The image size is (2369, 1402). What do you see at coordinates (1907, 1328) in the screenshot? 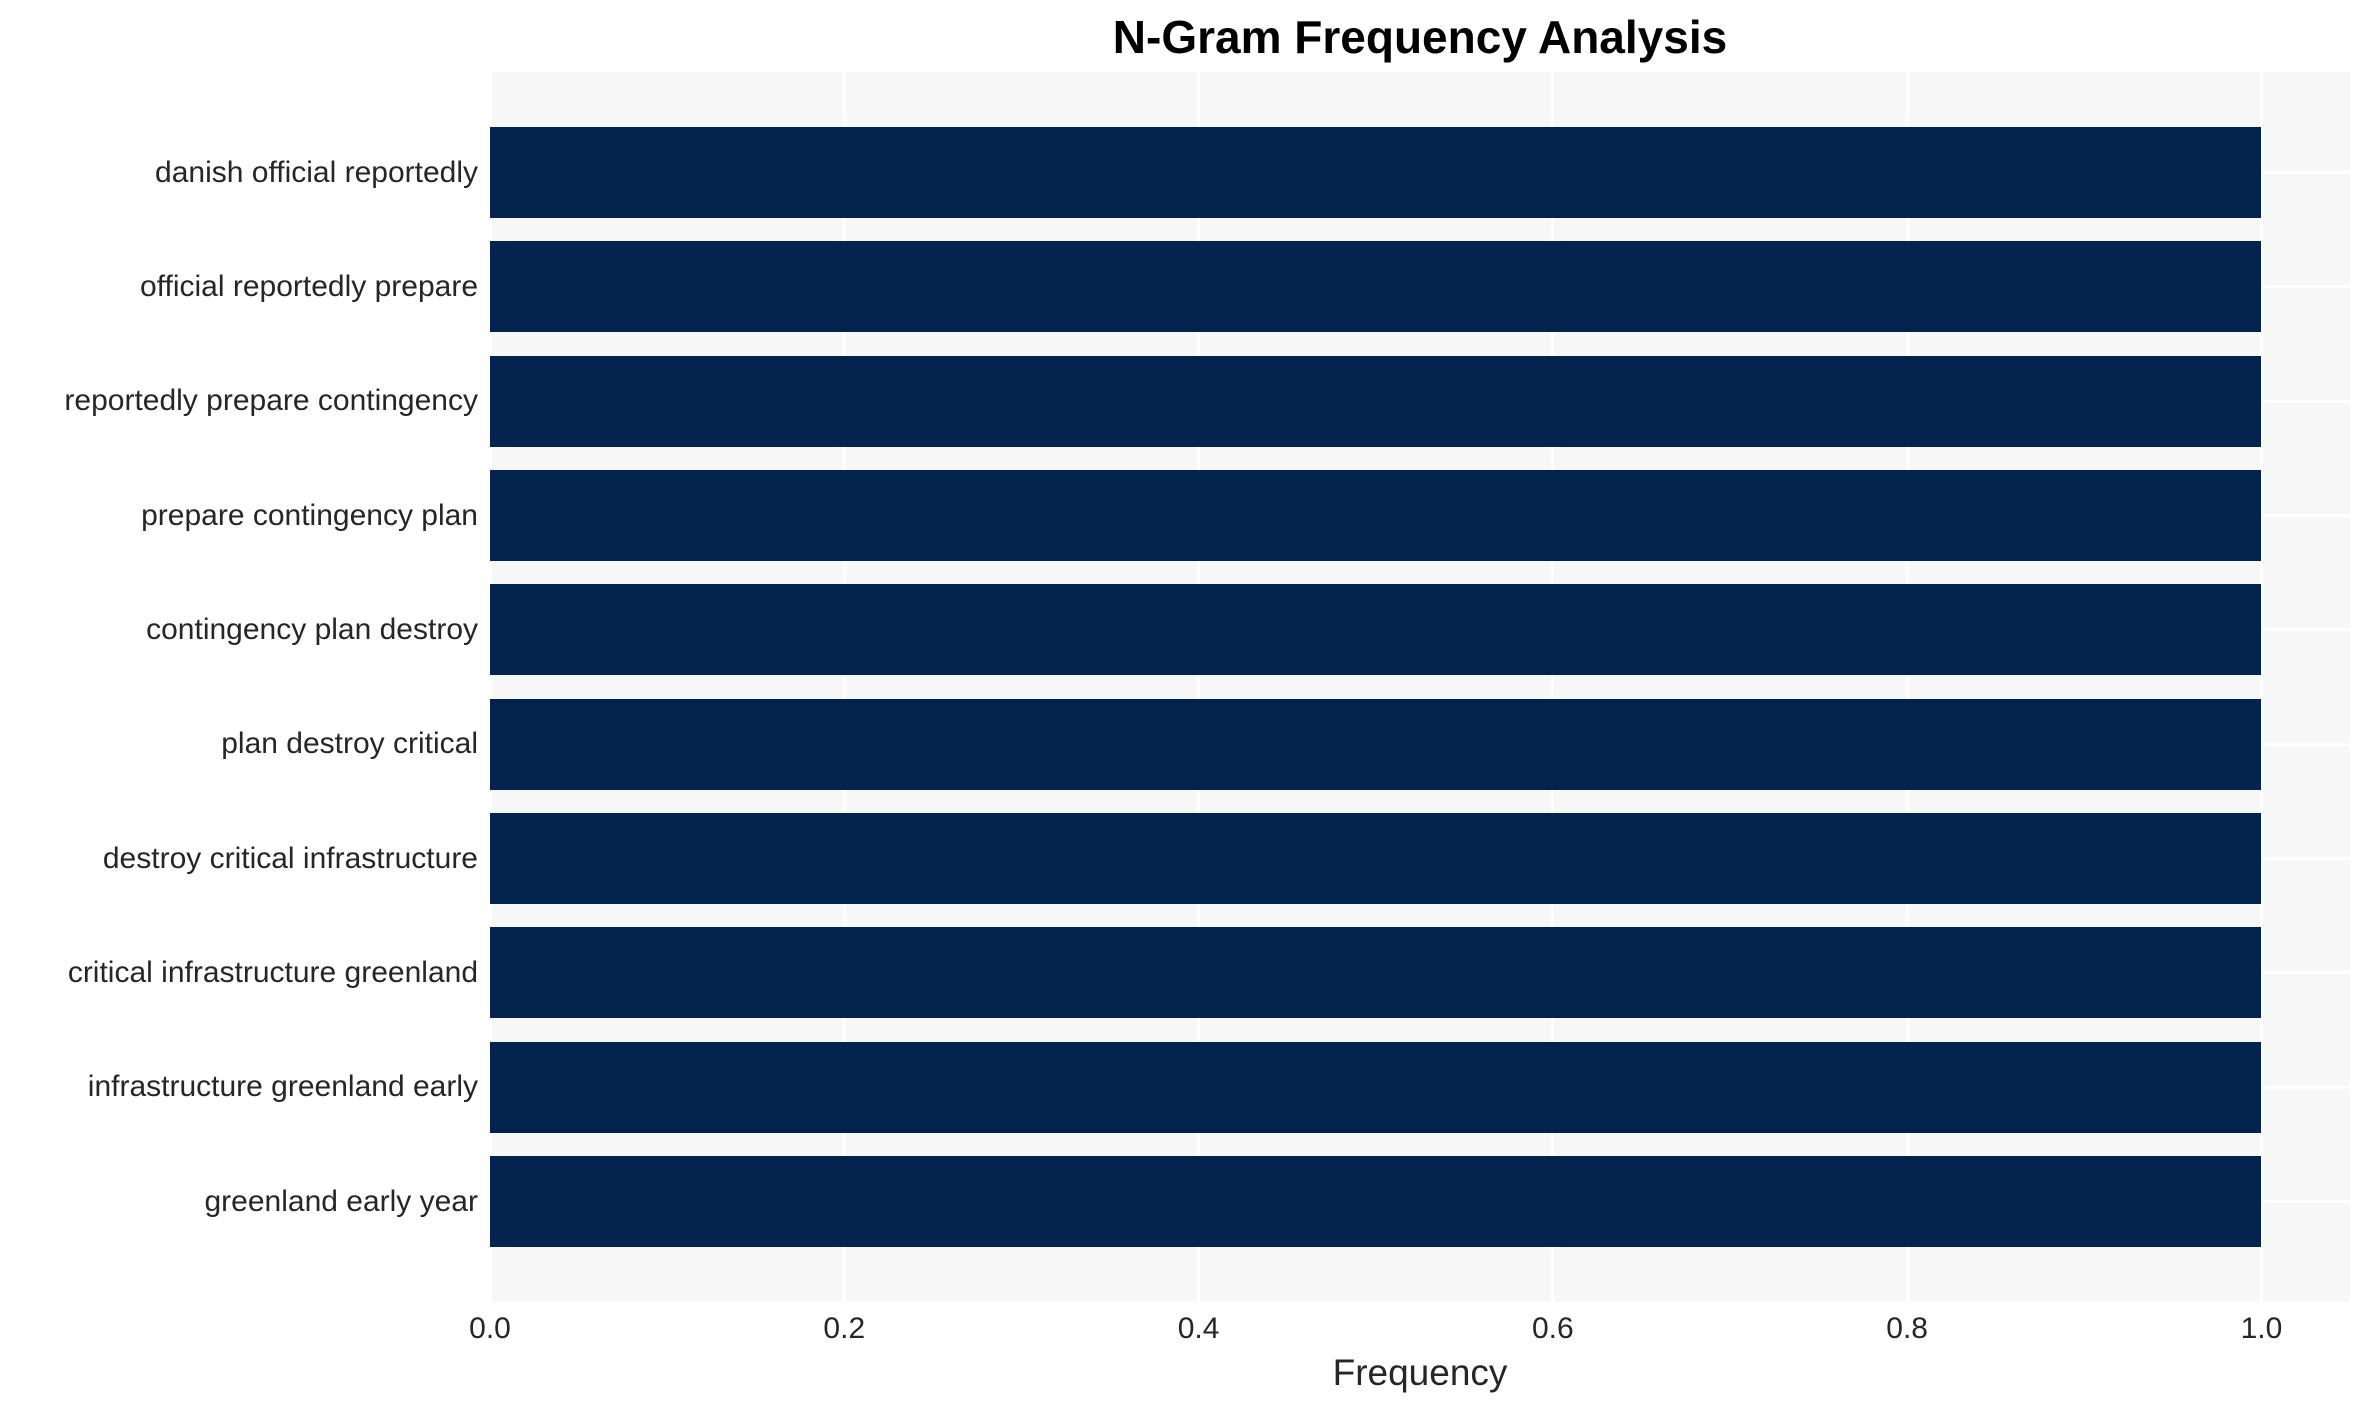
I see `x-tick-label: 0.8` at bounding box center [1907, 1328].